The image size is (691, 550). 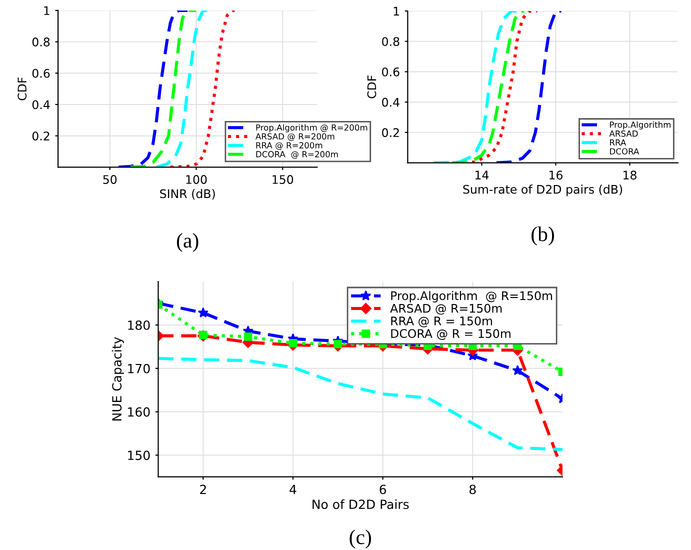 I want to click on y-tick-label: 160, so click(x=139, y=412).